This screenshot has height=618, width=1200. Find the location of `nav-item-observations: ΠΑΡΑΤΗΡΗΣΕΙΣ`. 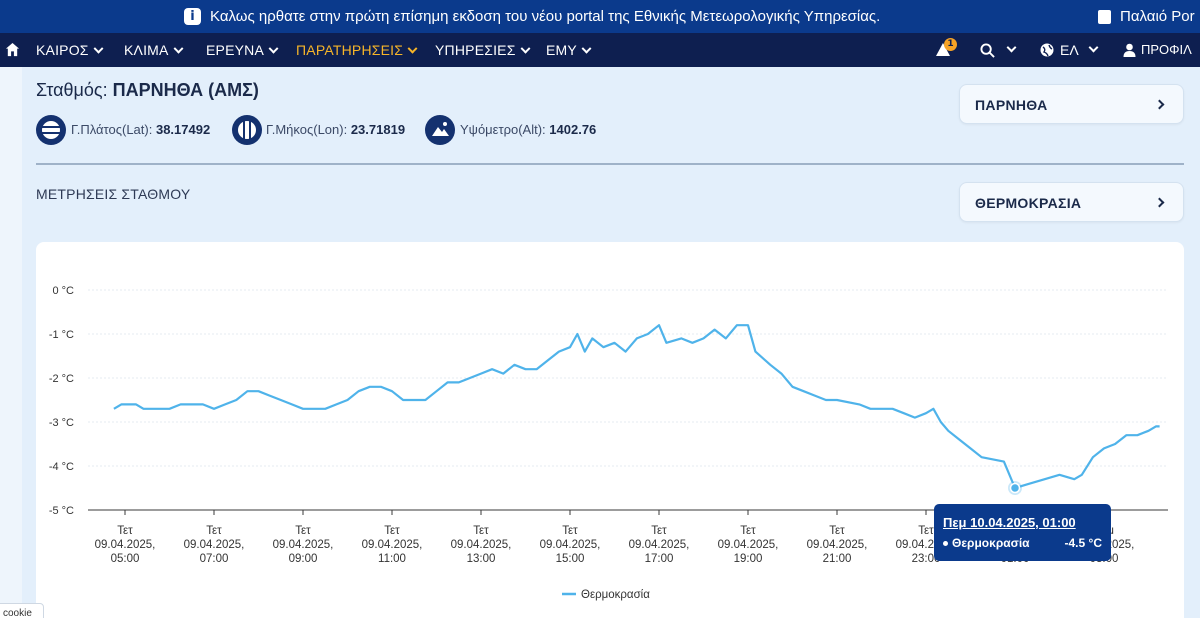

nav-item-observations: ΠΑΡΑΤΗΡΗΣΕΙΣ is located at coordinates (357, 50).